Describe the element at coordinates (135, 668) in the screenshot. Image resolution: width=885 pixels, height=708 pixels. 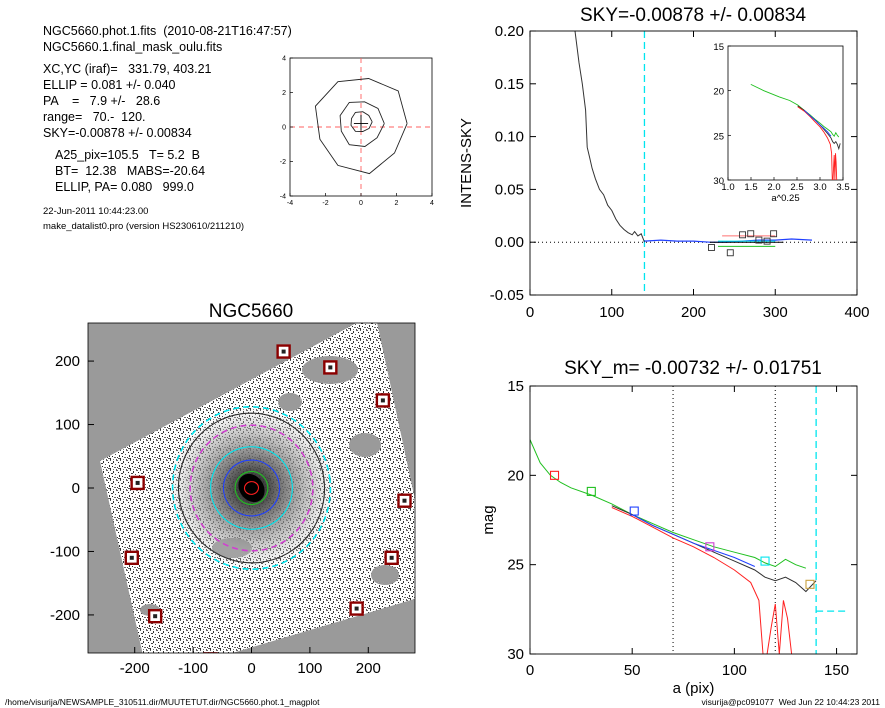
I see `image-xtick-label: -200` at that location.